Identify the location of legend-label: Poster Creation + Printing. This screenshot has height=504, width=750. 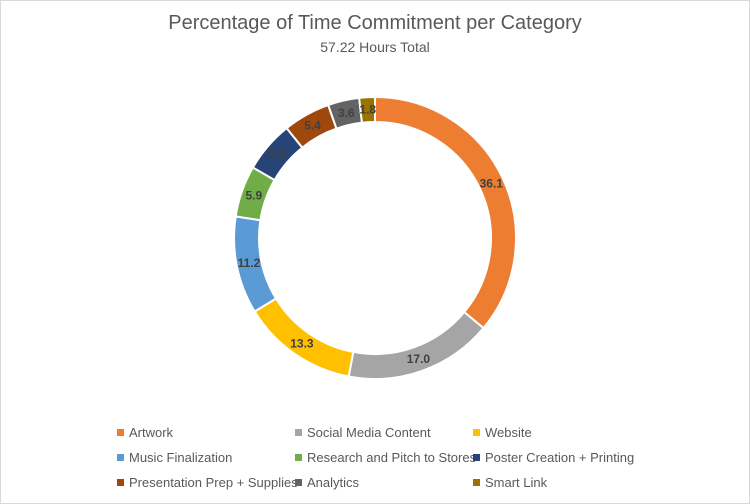
(560, 457).